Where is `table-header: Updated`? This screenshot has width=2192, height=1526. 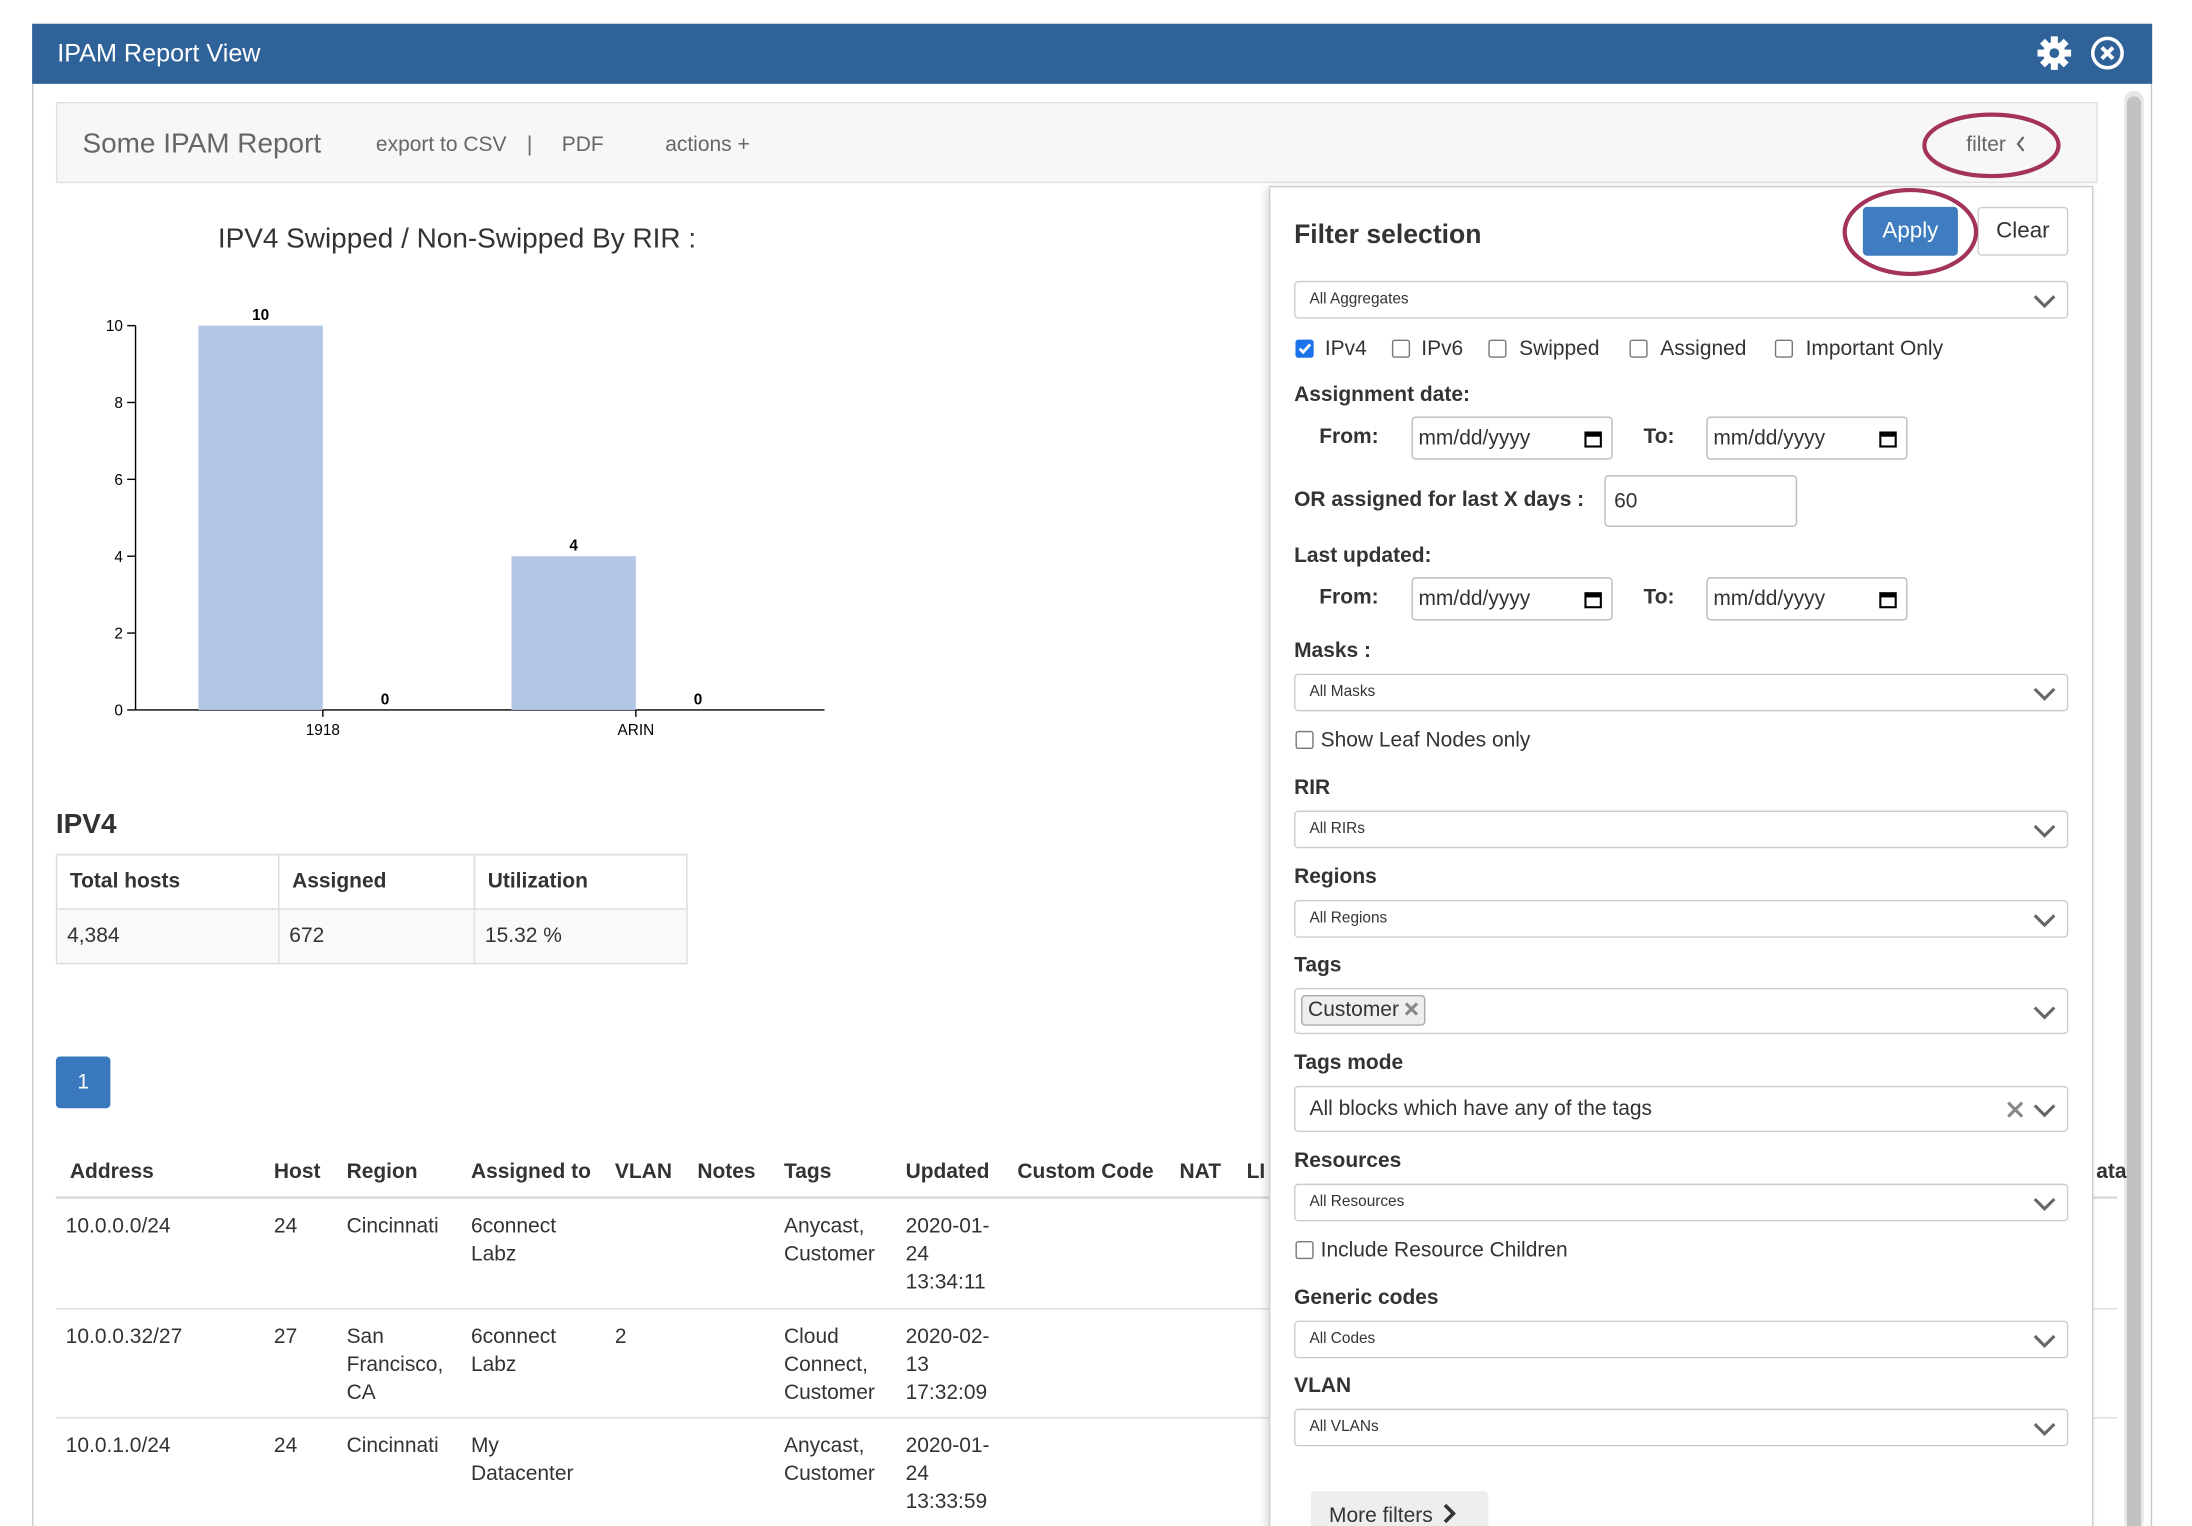 table-header: Updated is located at coordinates (947, 1171).